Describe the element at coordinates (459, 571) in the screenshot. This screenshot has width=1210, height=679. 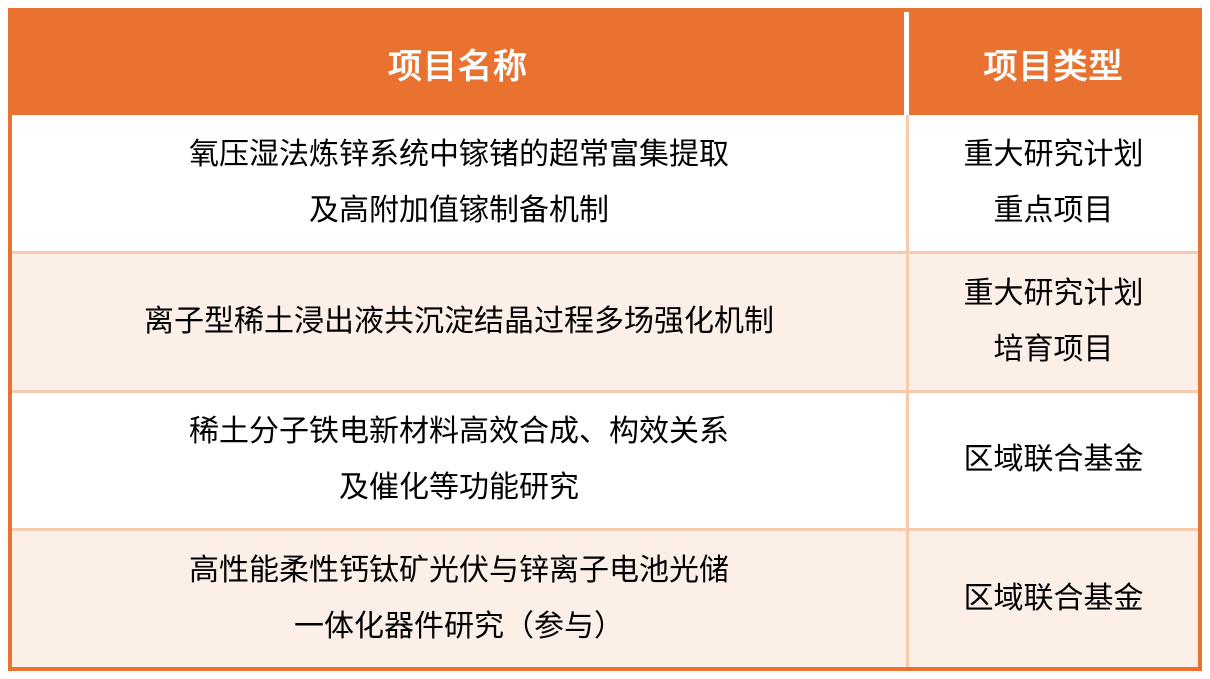
I see `cell-line: 高性能柔性钙钛矿光伏与锌离子电池光储` at that location.